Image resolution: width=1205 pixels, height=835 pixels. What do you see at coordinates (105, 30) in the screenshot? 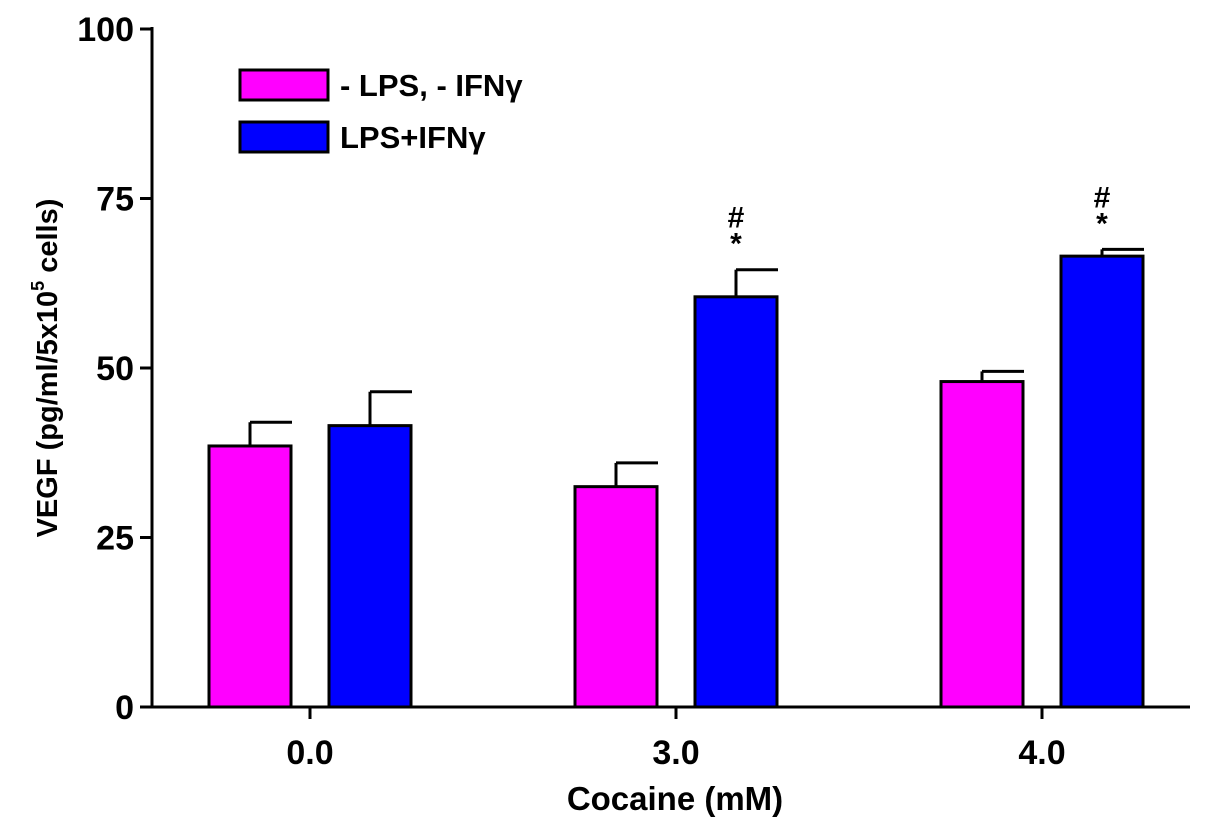
I see `y-tick-label: 100` at bounding box center [105, 30].